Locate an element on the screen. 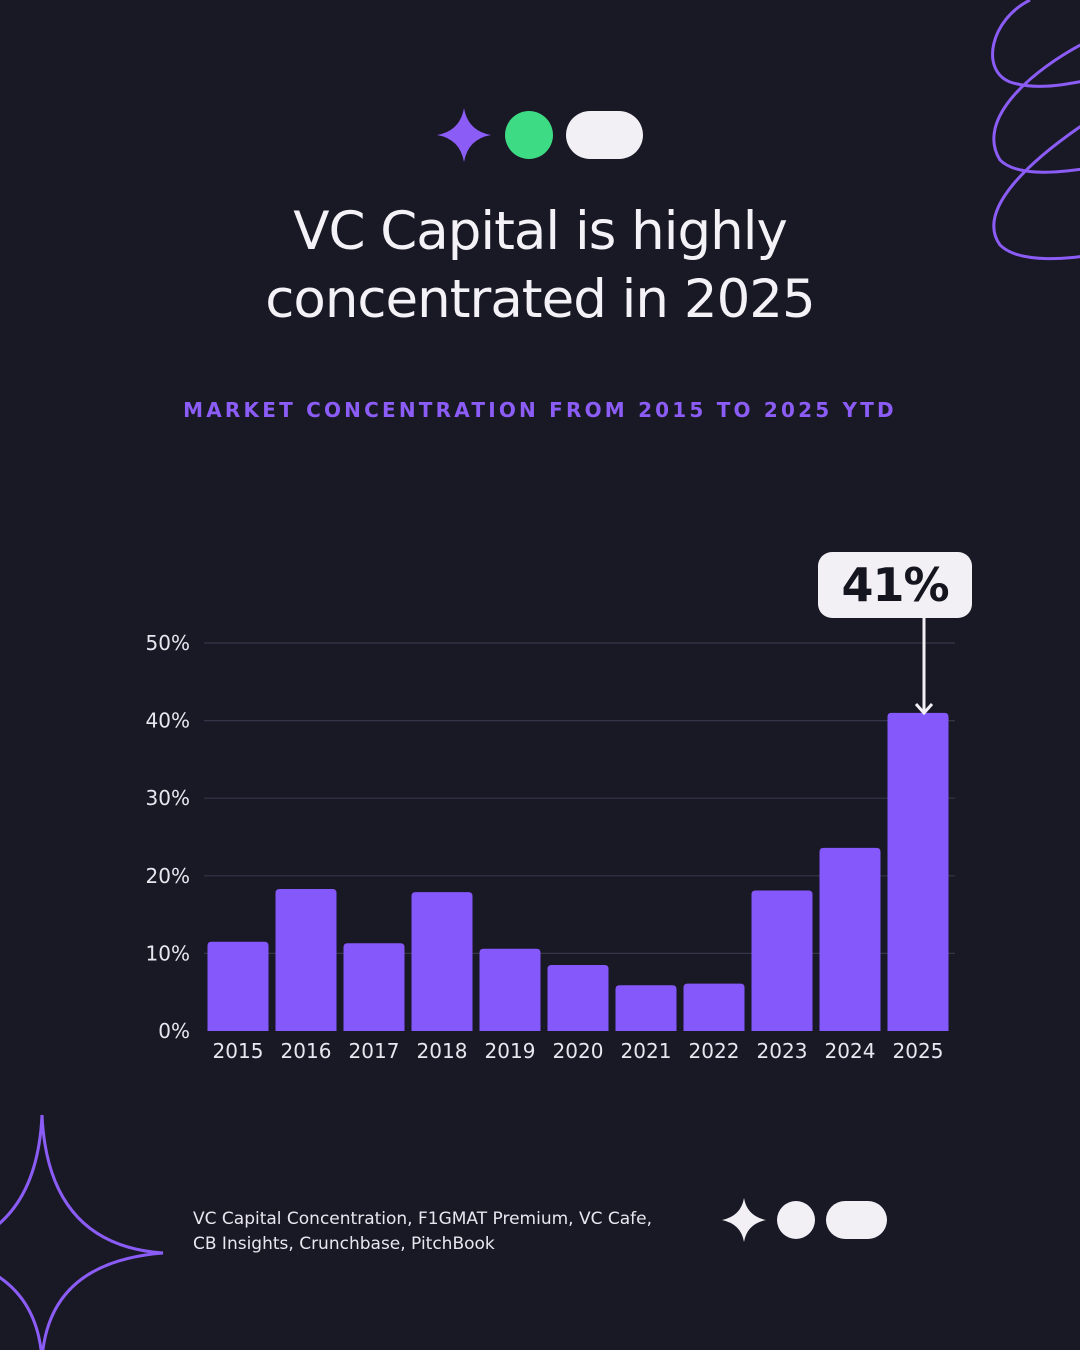  bar-2016 is located at coordinates (306, 959).